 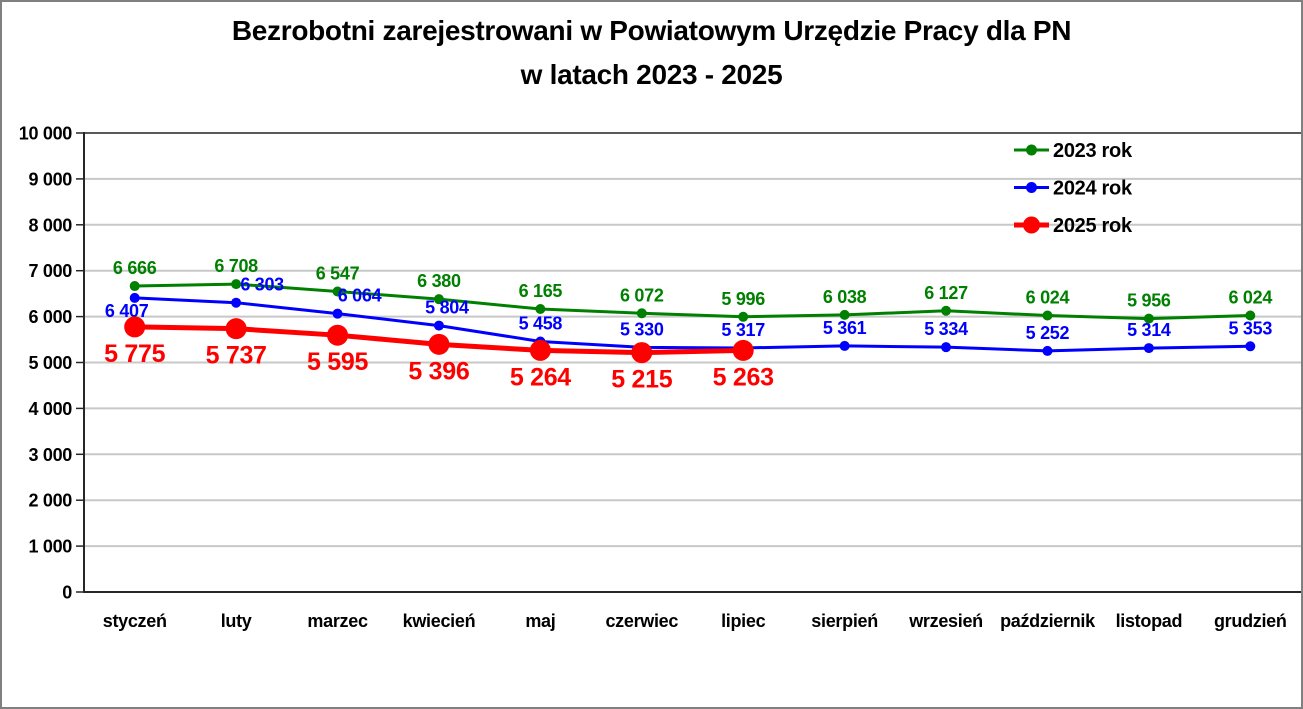 I want to click on data-label: 5 361, so click(x=845, y=328).